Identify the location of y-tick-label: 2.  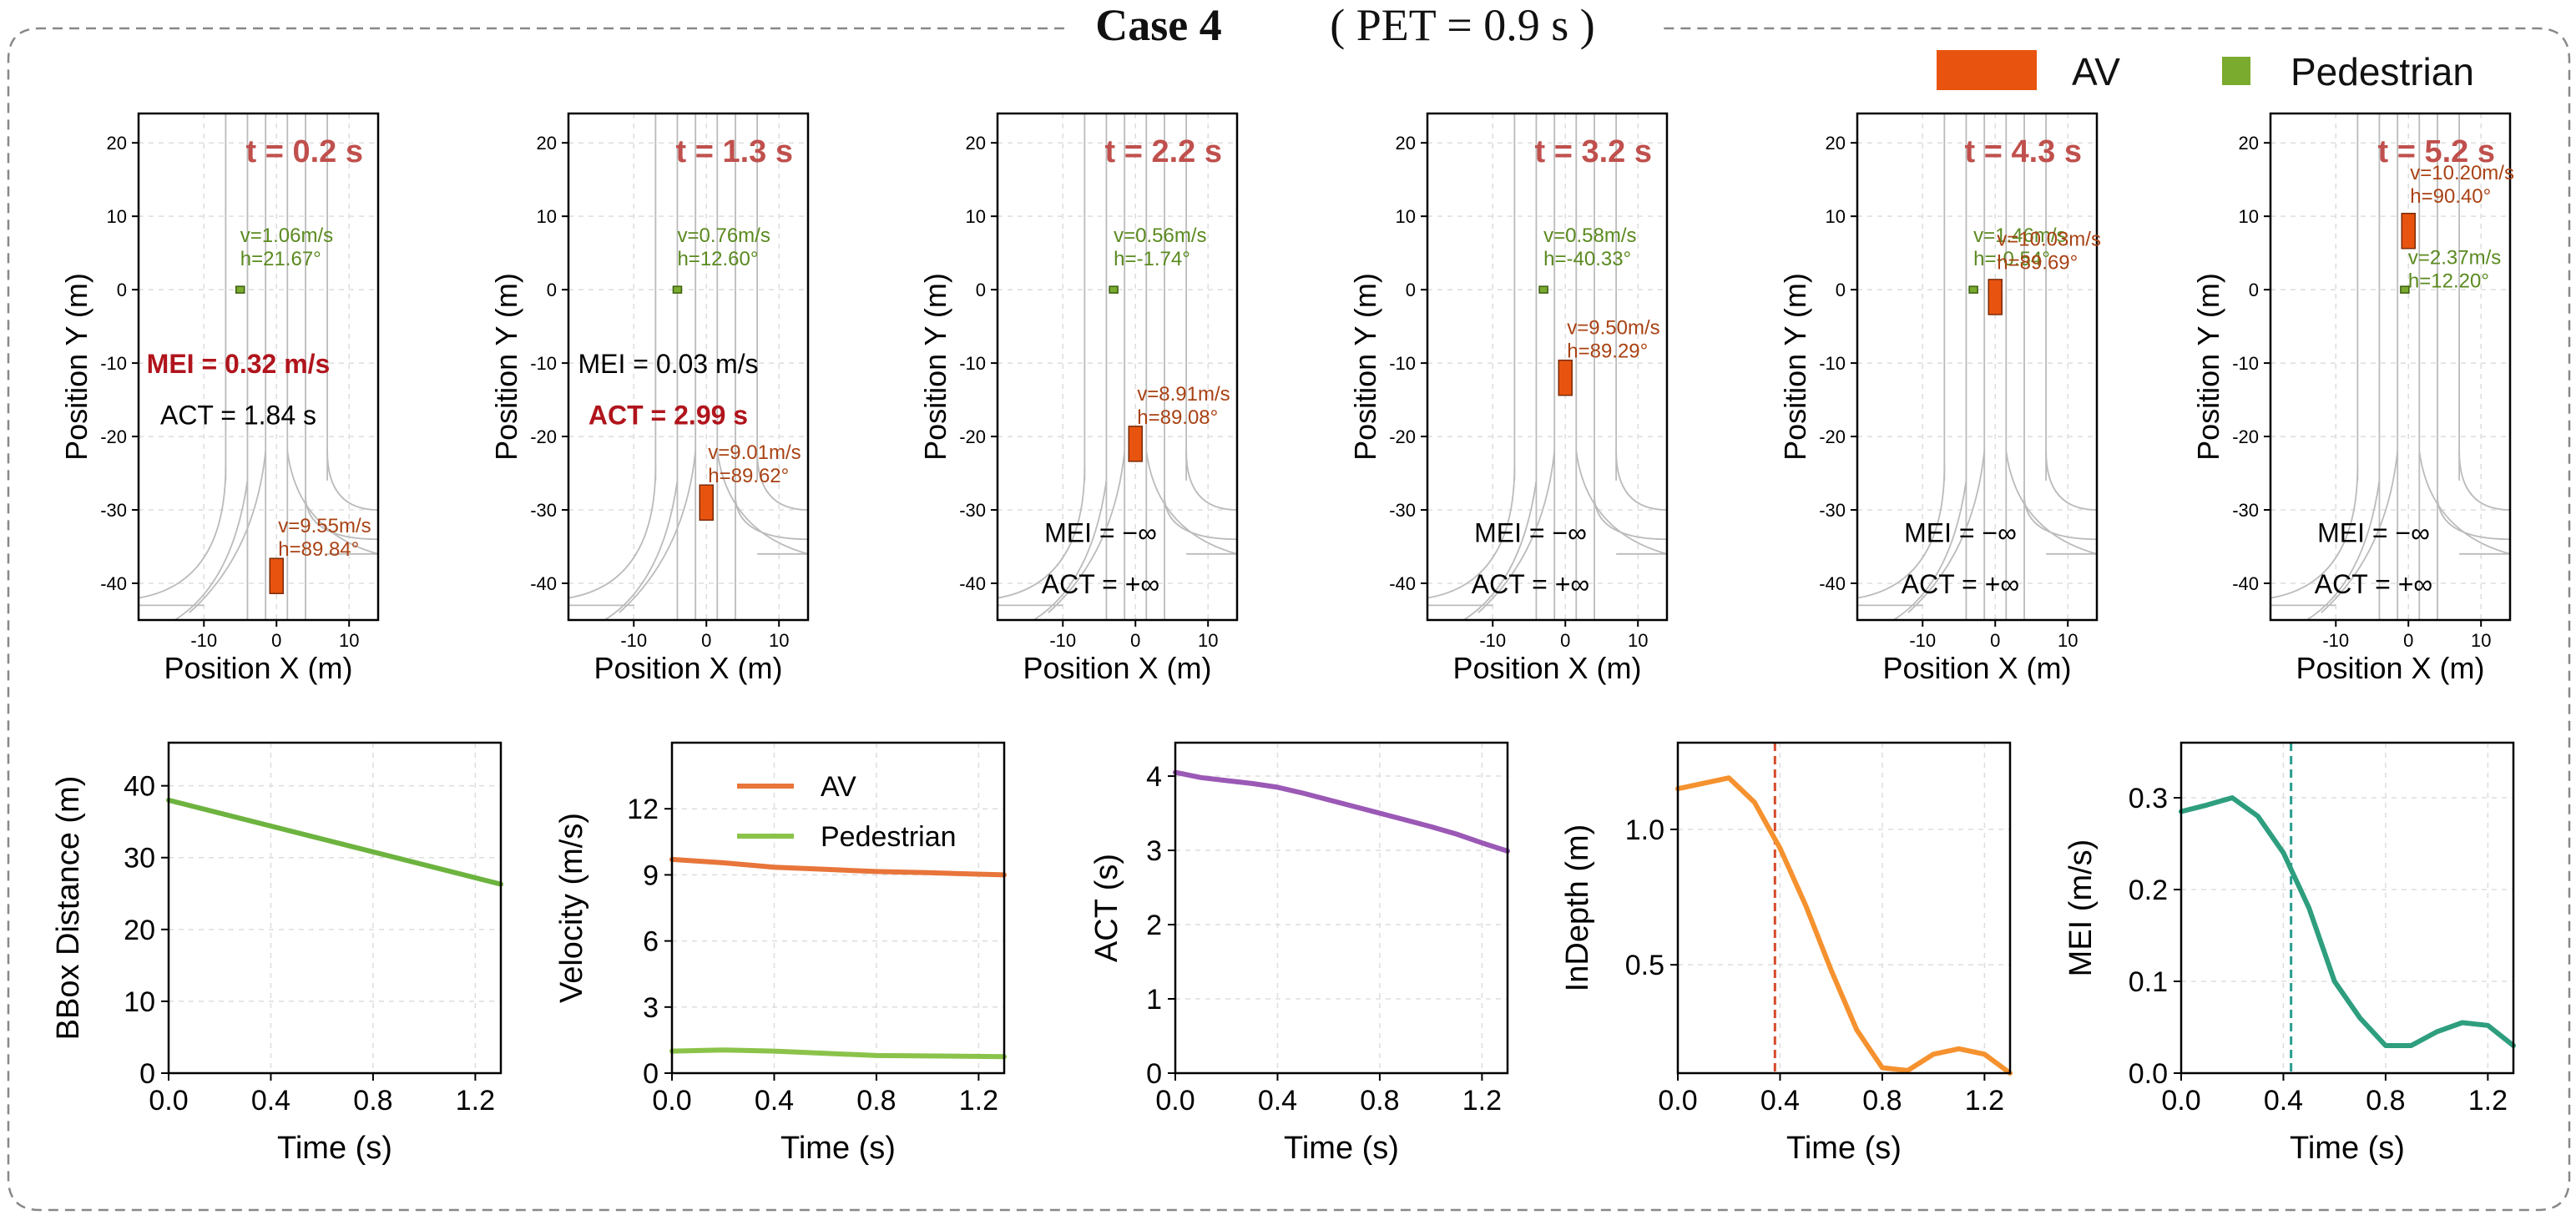
(1154, 925).